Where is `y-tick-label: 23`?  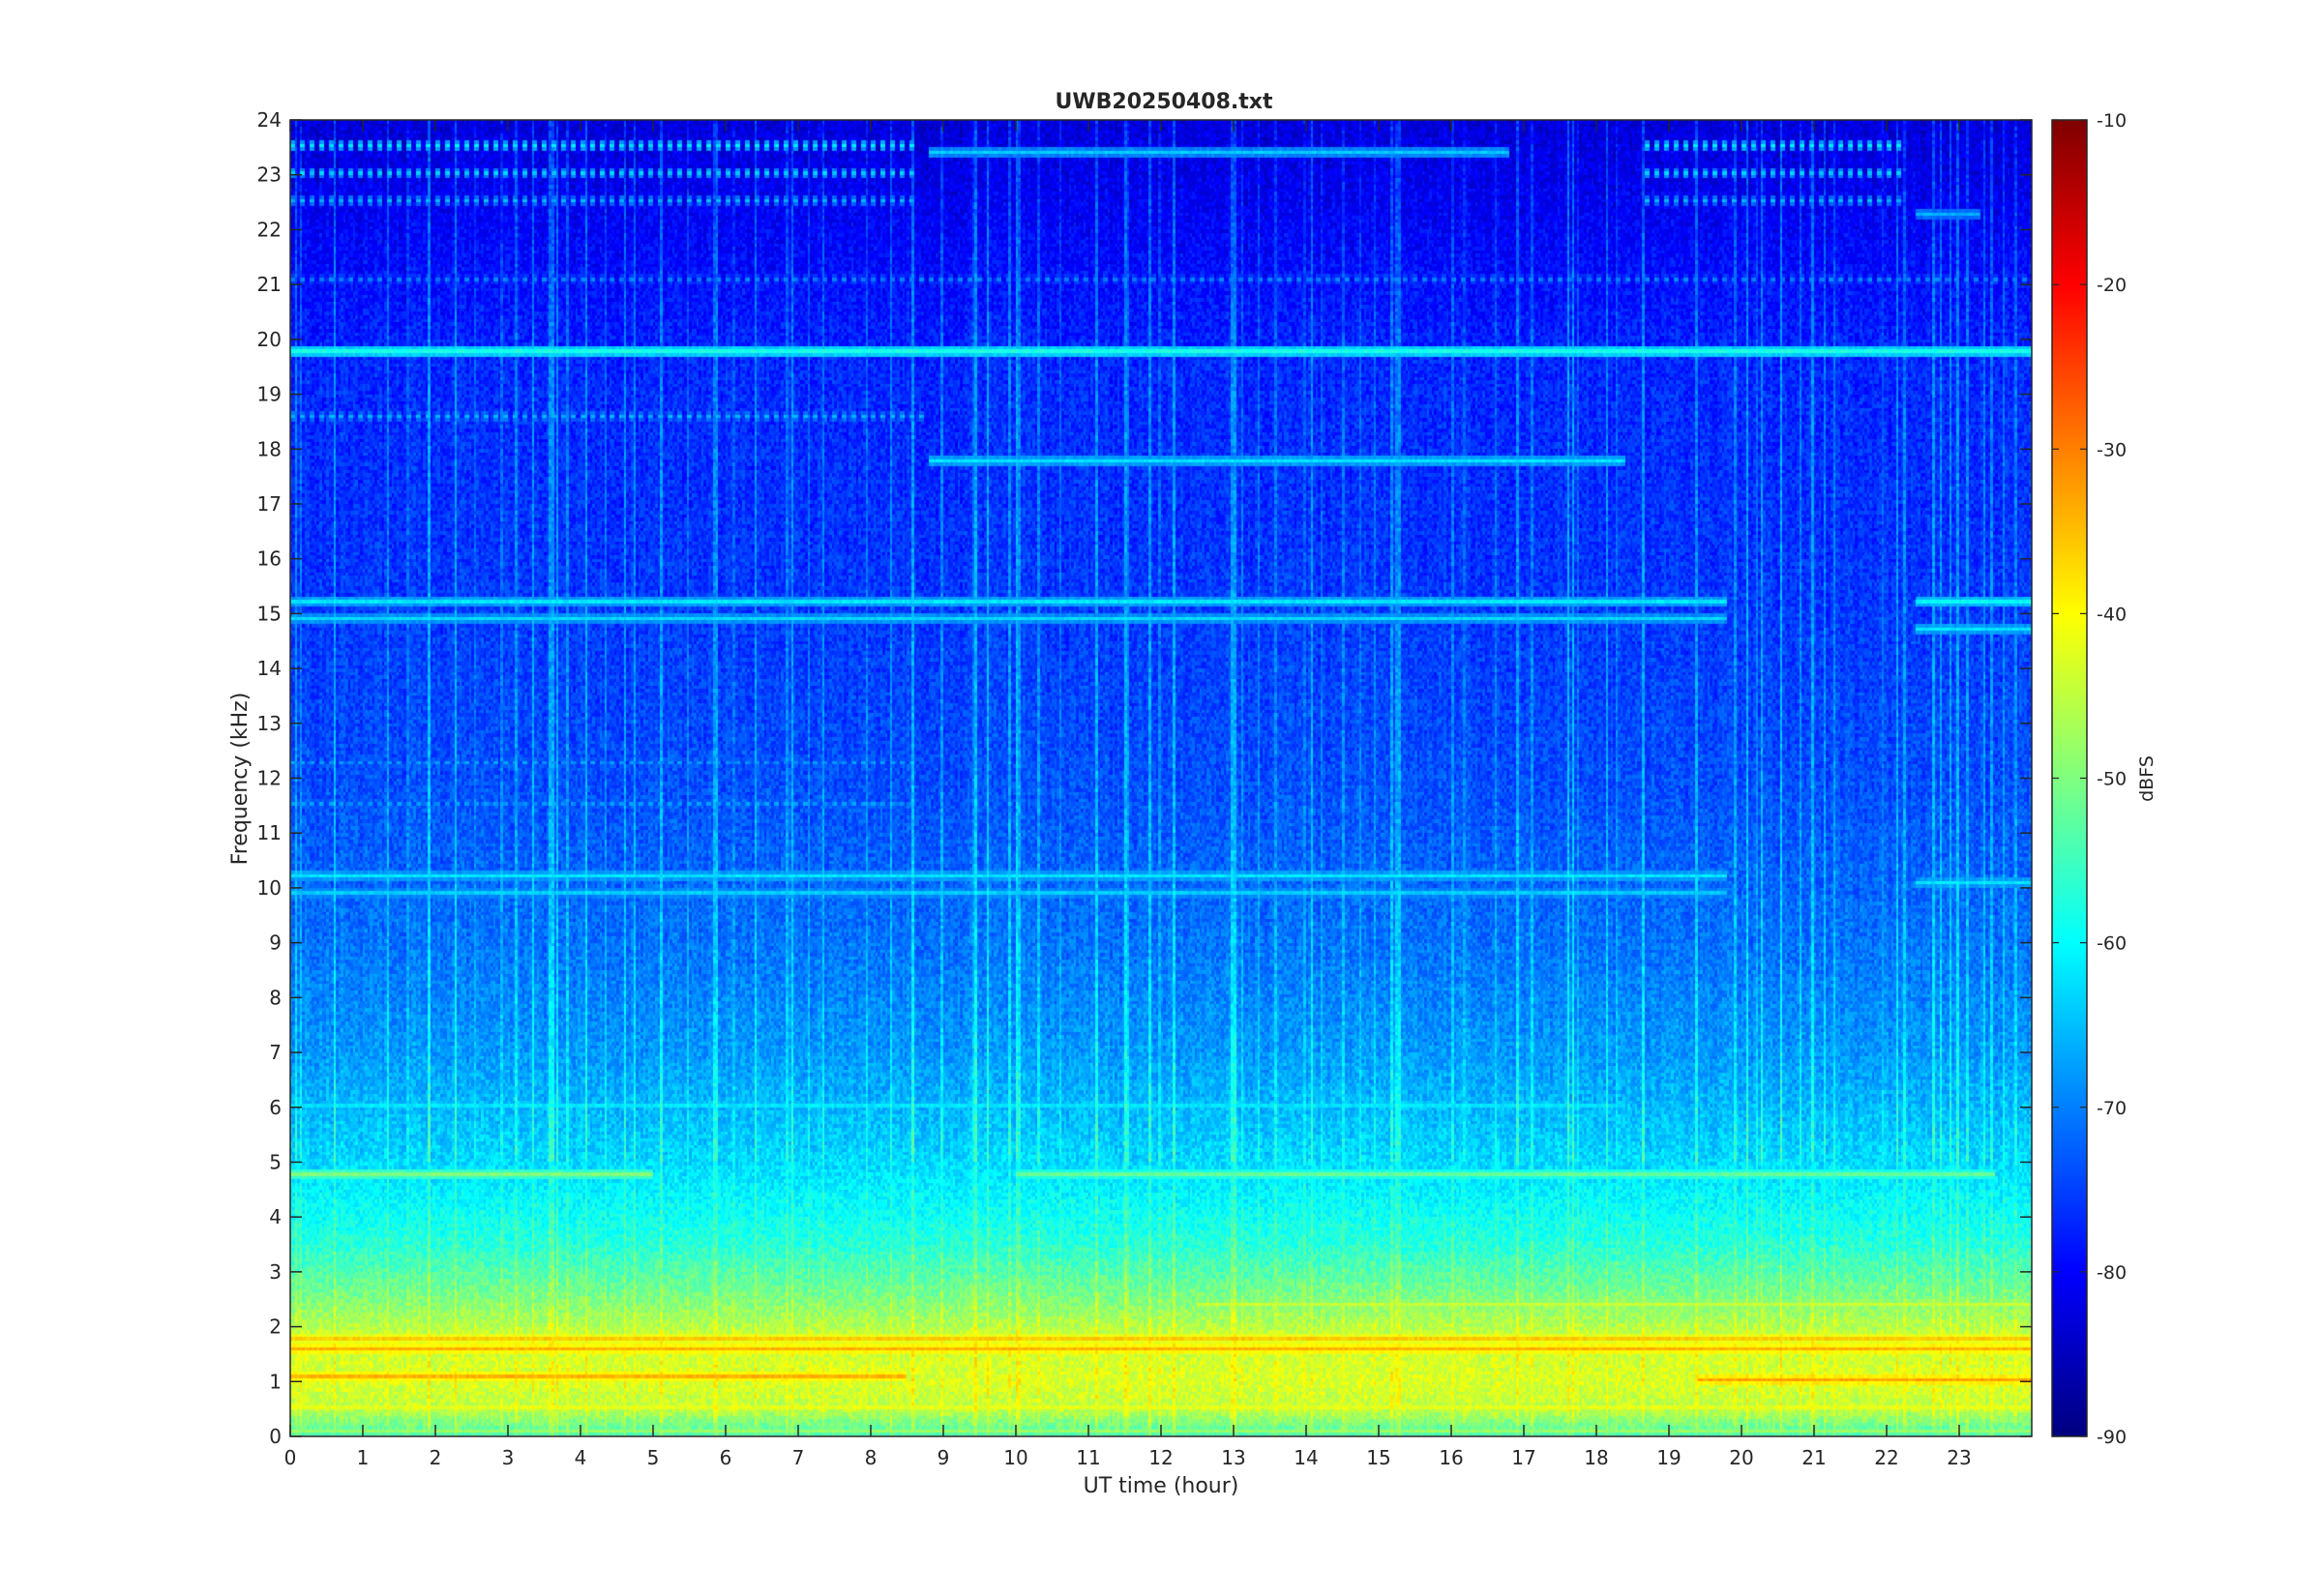 y-tick-label: 23 is located at coordinates (269, 175).